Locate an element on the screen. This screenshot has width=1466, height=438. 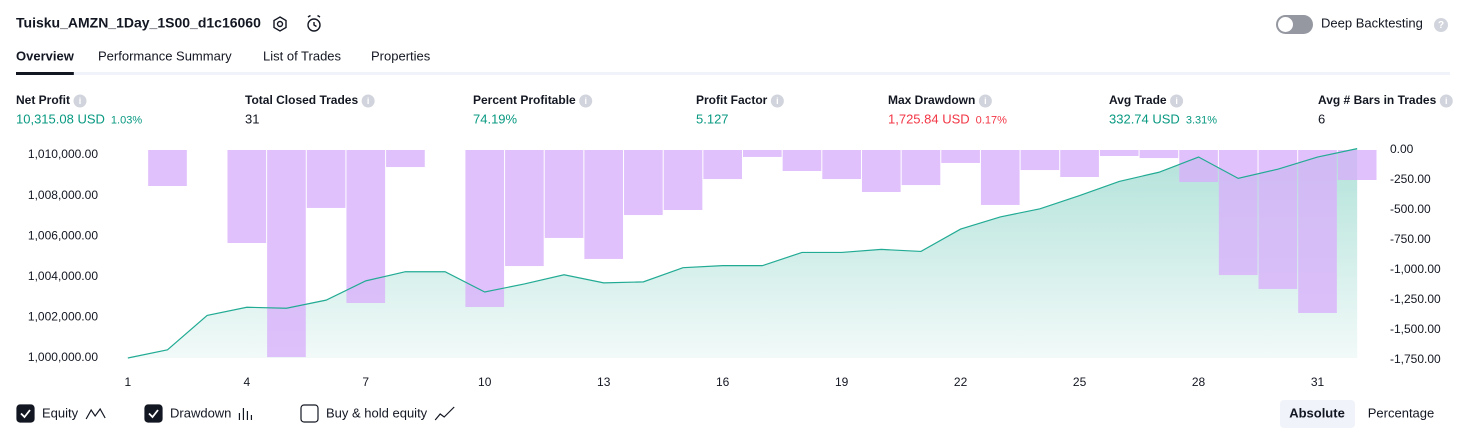
metric-percent: 3.31% is located at coordinates (1201, 120).